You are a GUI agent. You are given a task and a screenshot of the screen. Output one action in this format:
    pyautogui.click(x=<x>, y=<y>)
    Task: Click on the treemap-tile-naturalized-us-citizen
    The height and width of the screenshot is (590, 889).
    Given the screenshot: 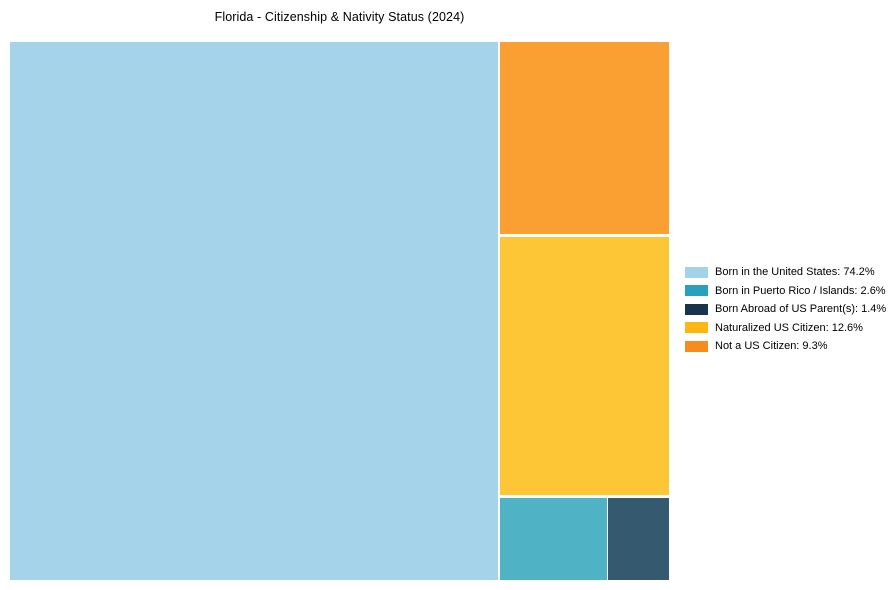 What is the action you would take?
    pyautogui.click(x=584, y=366)
    